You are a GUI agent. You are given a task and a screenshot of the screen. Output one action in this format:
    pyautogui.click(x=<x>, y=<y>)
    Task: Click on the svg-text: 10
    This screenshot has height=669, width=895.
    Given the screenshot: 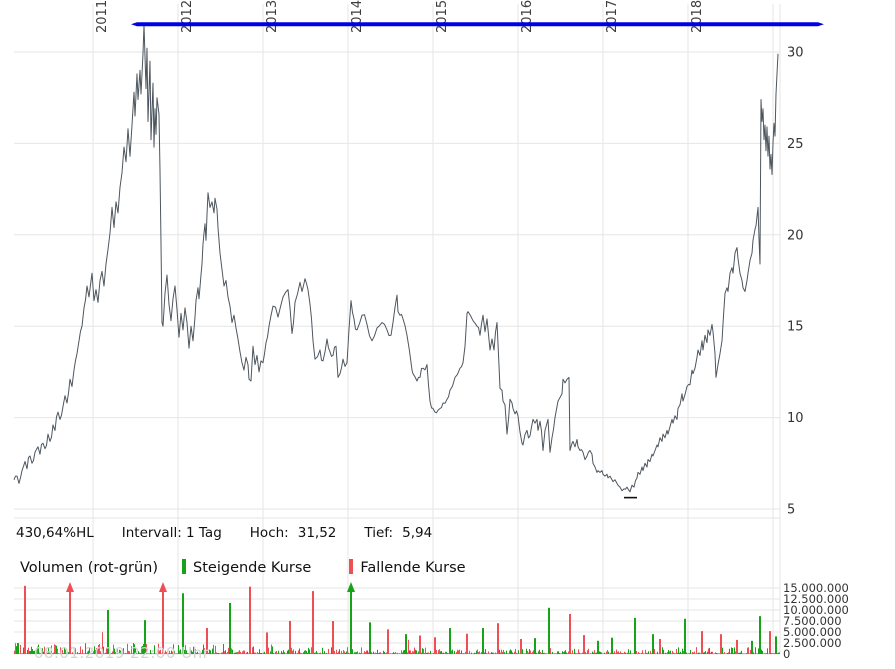 What is the action you would take?
    pyautogui.click(x=795, y=418)
    